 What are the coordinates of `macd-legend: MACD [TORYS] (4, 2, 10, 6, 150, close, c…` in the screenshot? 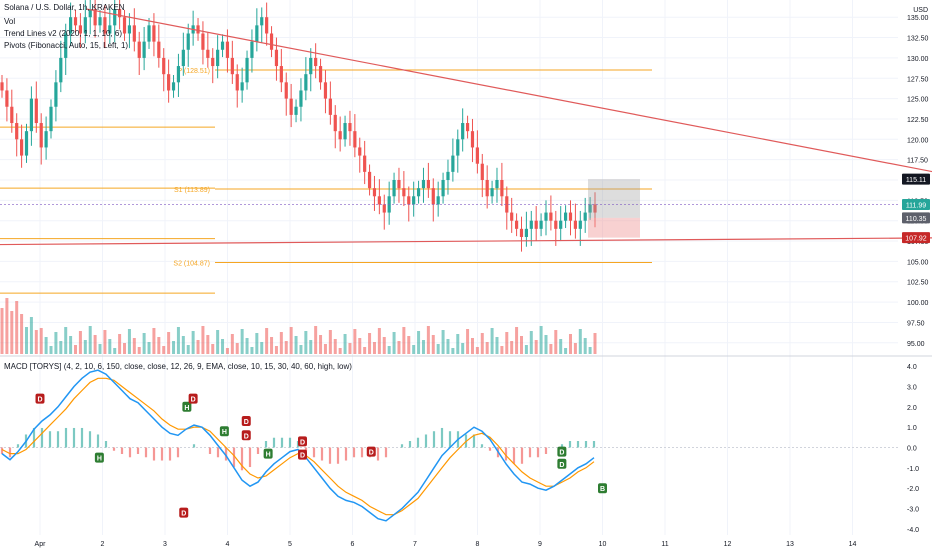 It's located at (178, 366).